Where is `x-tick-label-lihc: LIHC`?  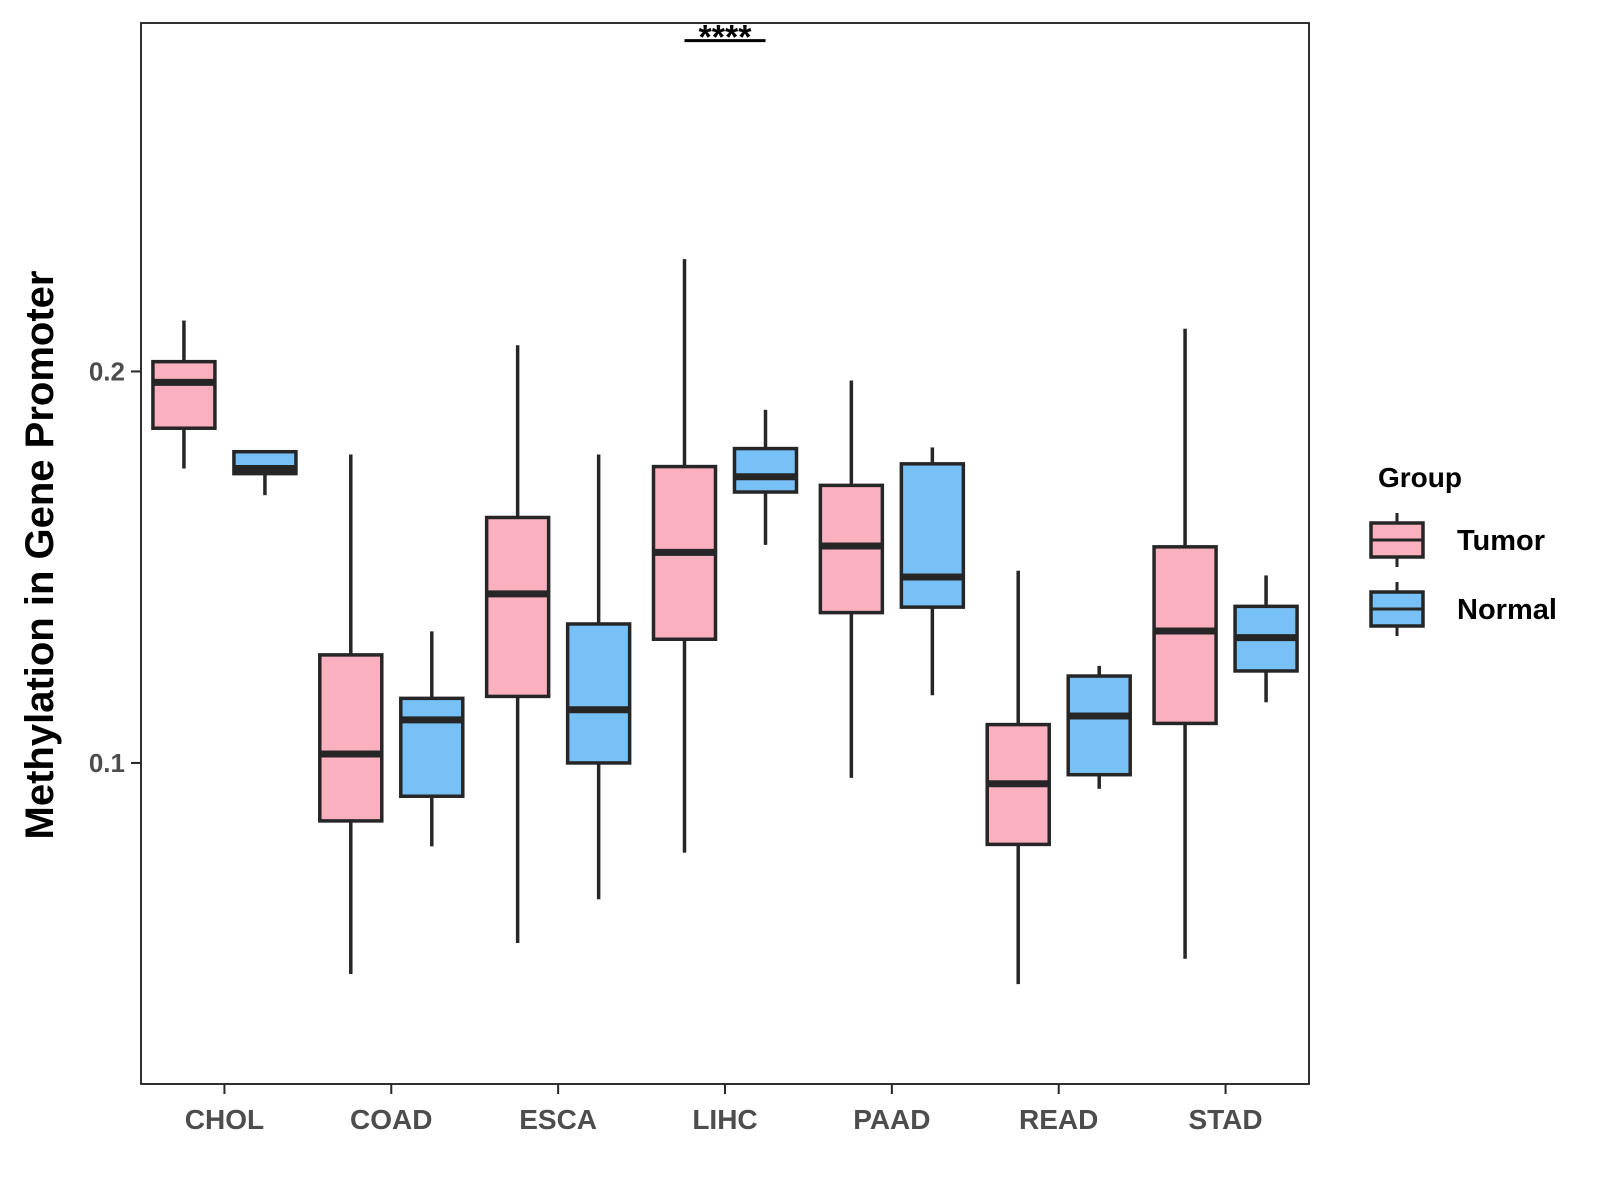 x-tick-label-lihc: LIHC is located at coordinates (724, 1119).